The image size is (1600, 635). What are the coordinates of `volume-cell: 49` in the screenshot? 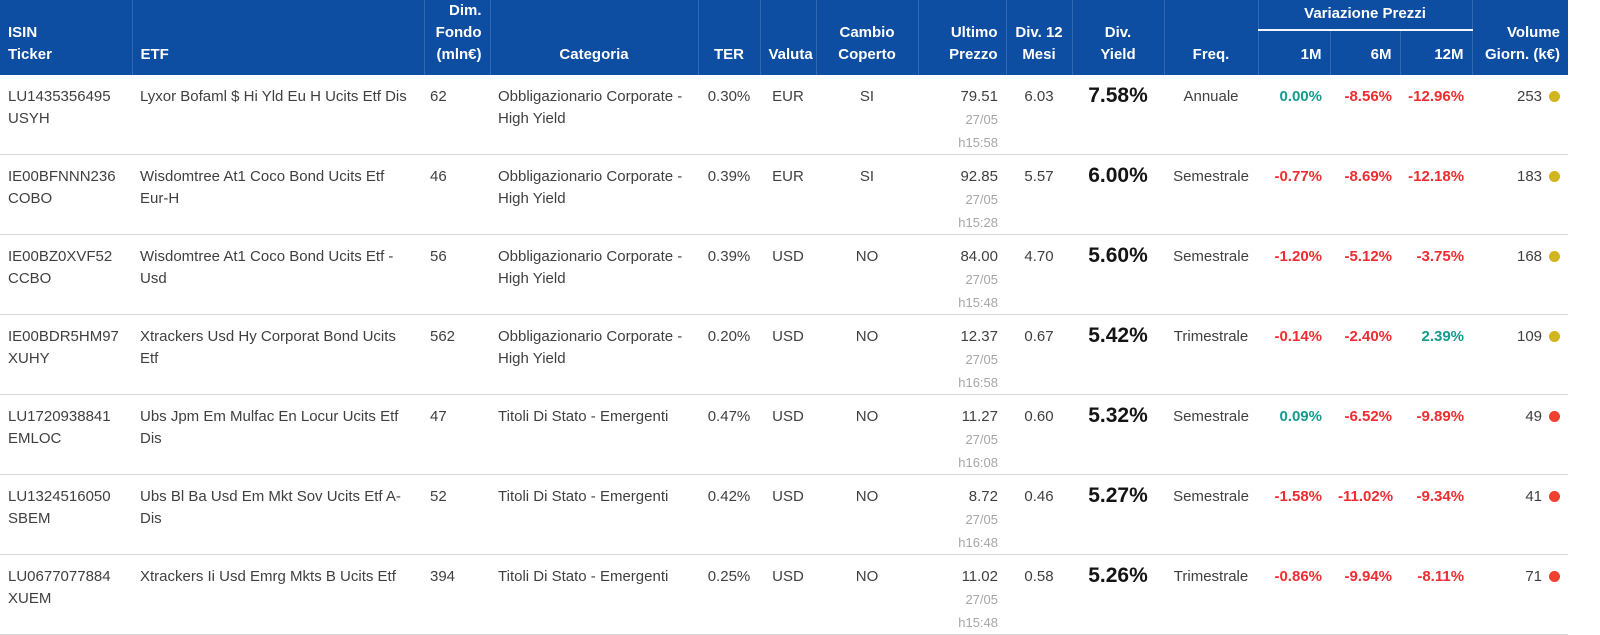 It's located at (1520, 435).